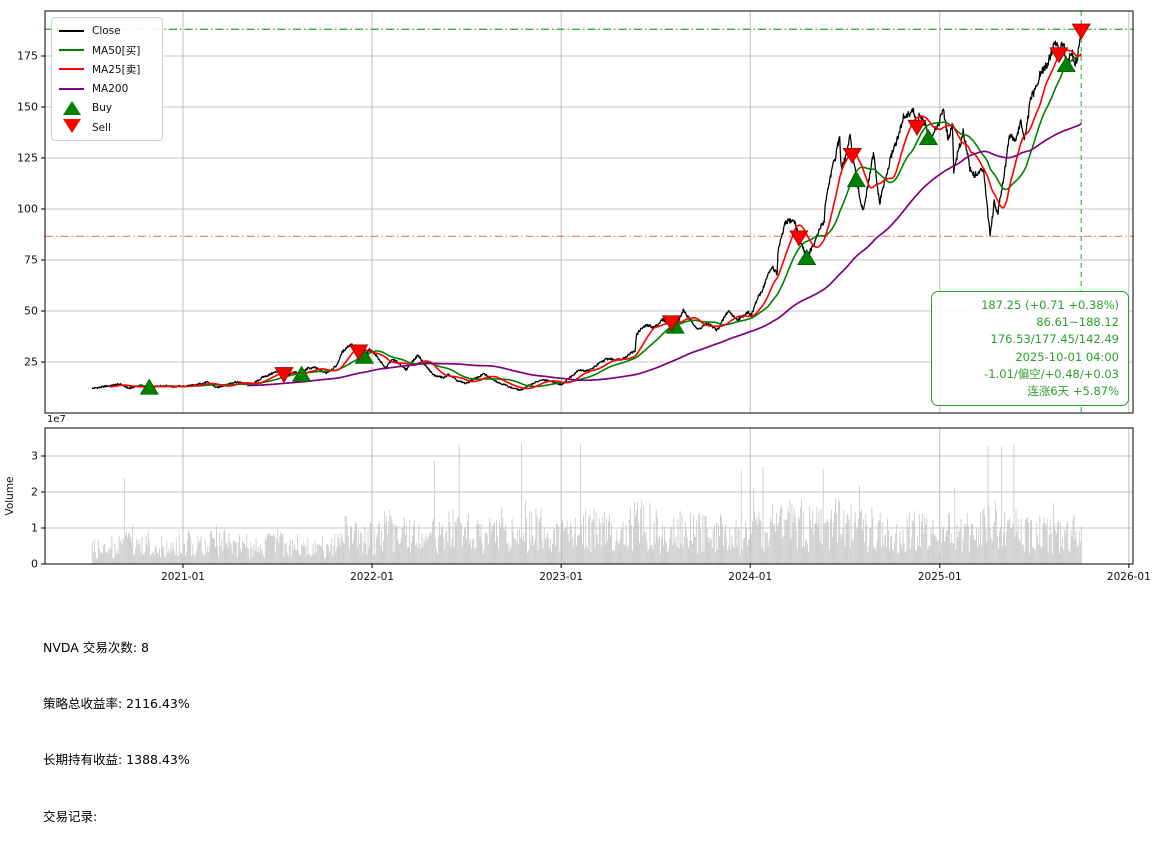 The width and height of the screenshot is (1165, 843). I want to click on y-tick-label: 175, so click(27, 56).